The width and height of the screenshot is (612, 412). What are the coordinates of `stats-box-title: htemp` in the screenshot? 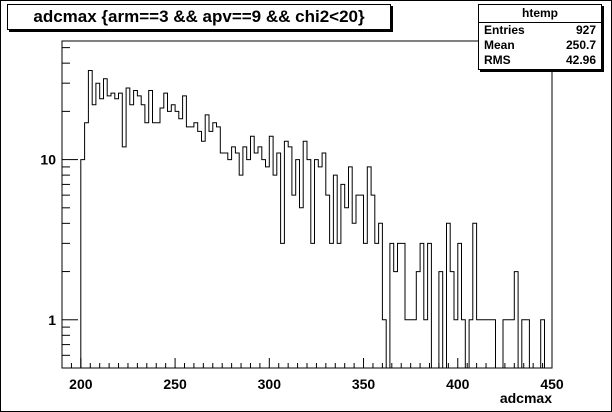 It's located at (540, 14).